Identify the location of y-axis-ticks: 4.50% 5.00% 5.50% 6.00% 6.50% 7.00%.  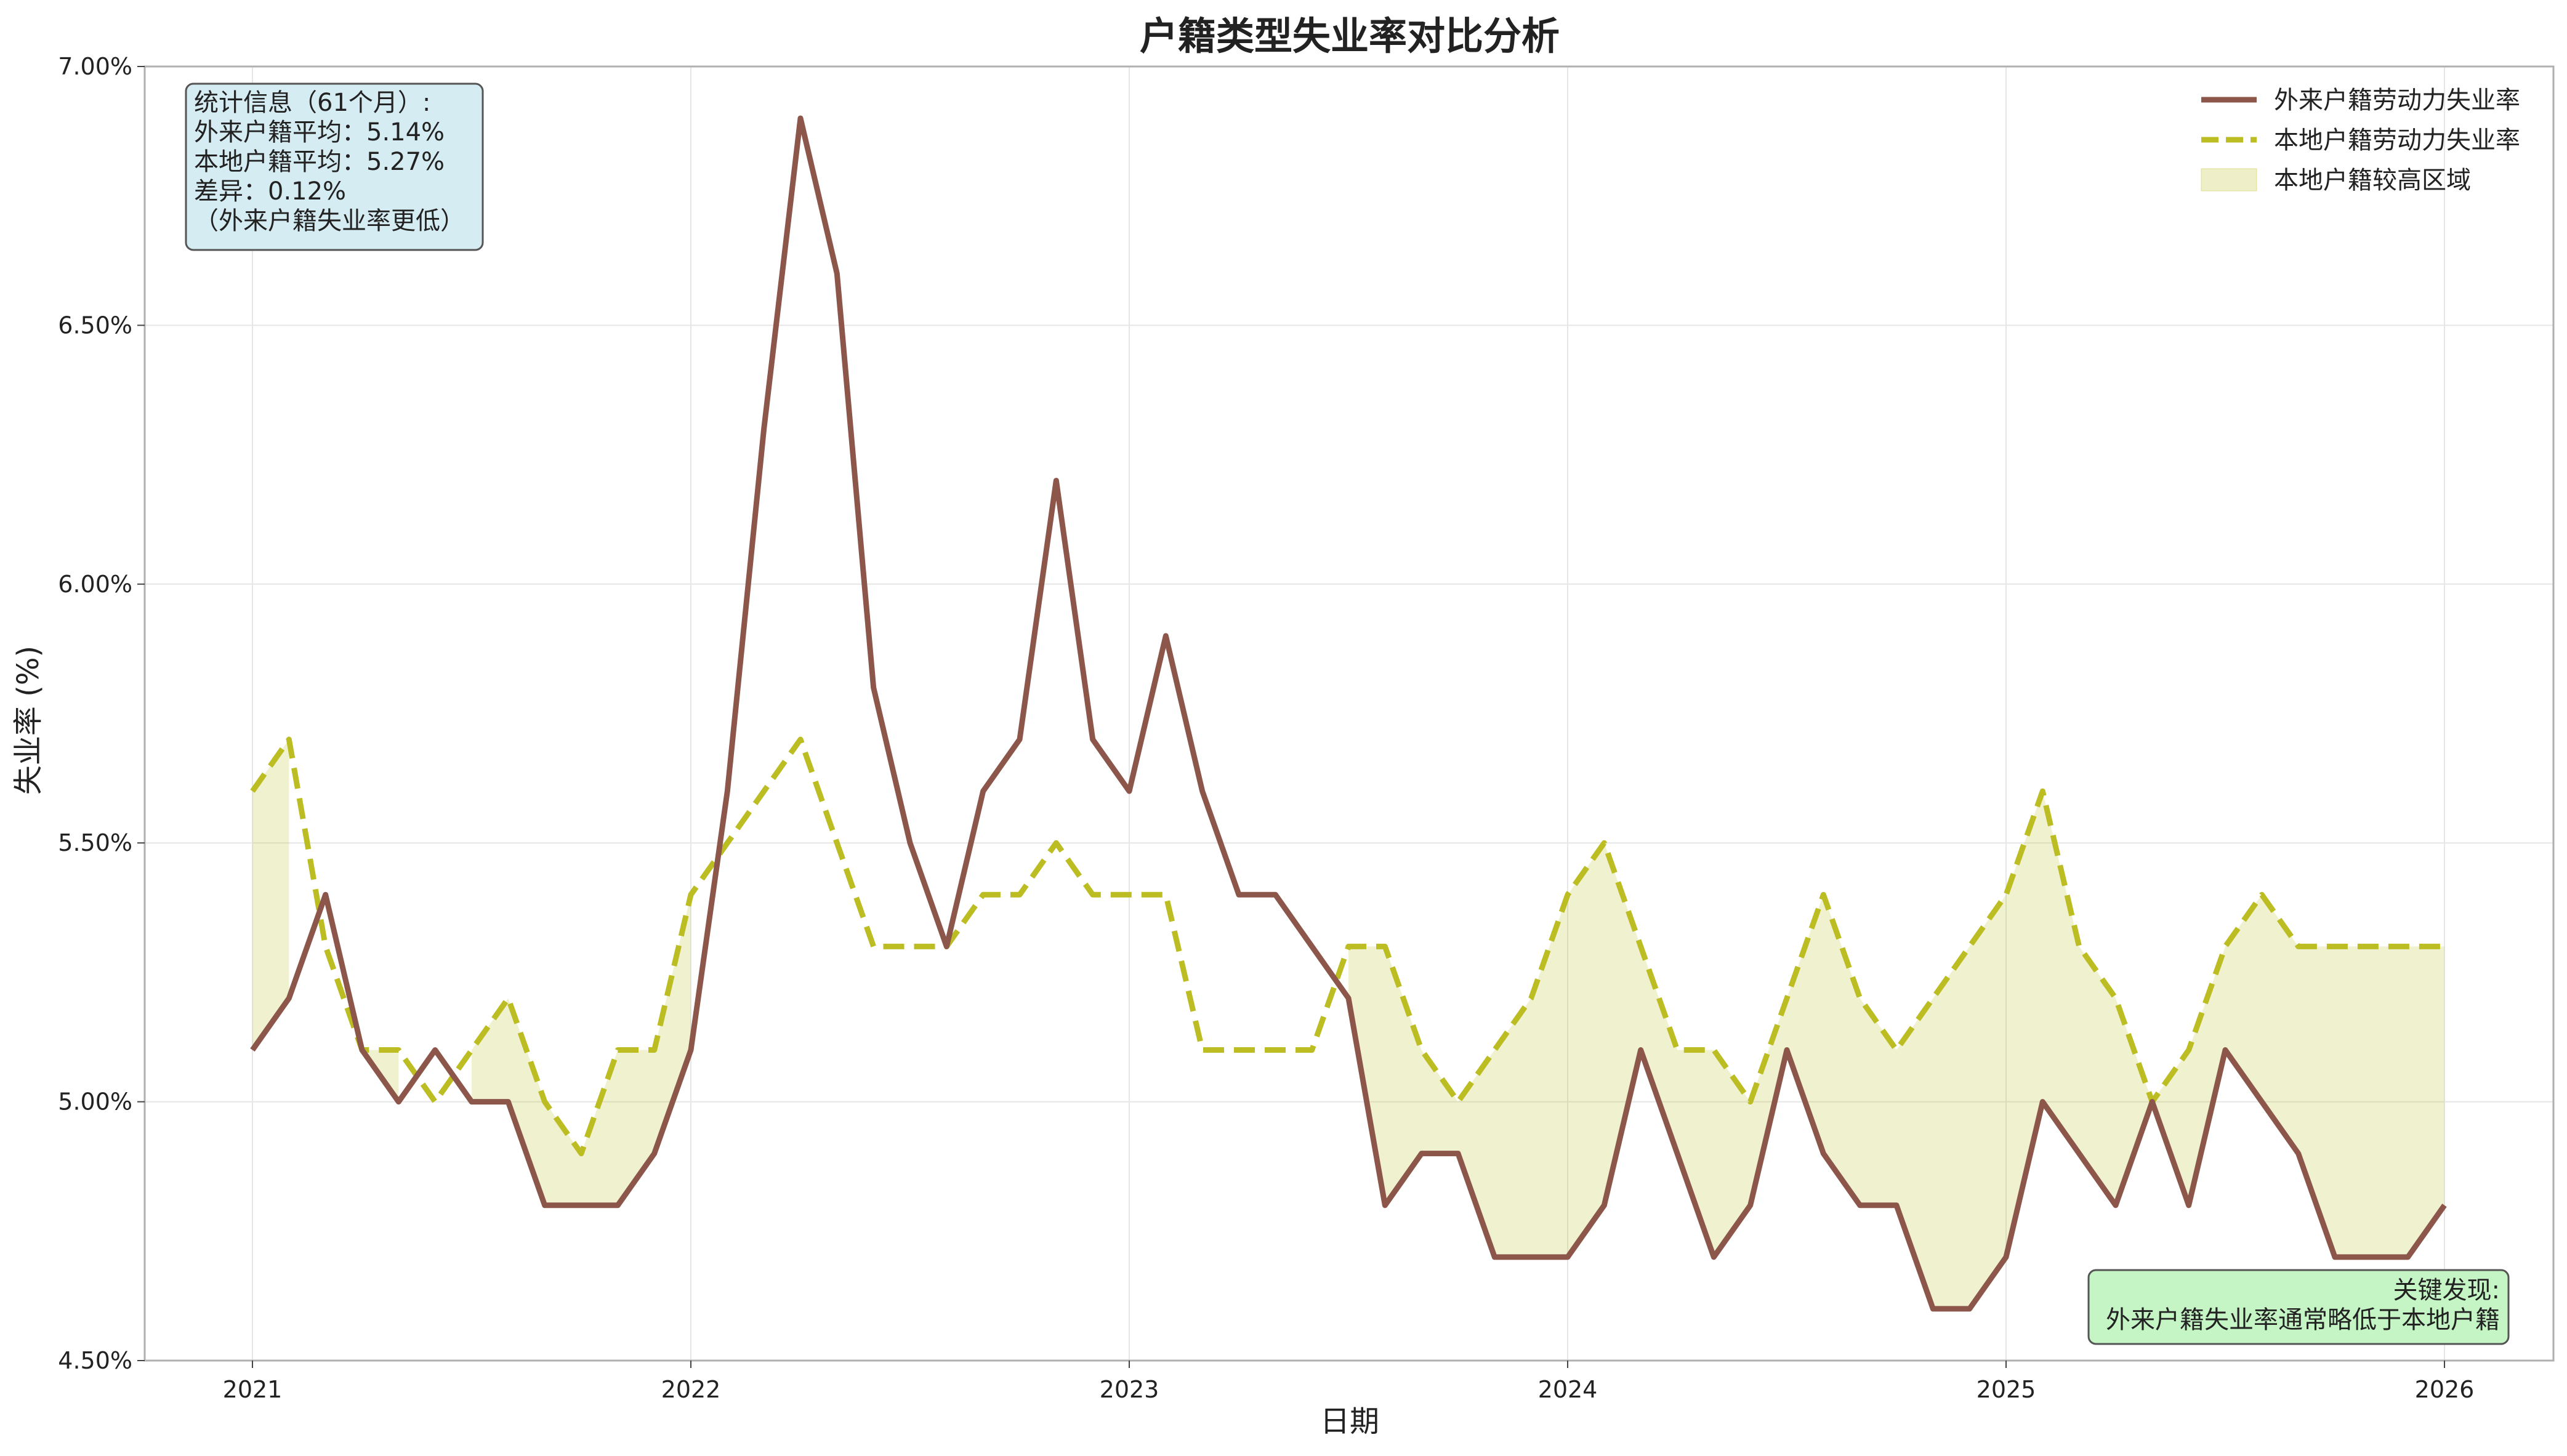
(101, 714).